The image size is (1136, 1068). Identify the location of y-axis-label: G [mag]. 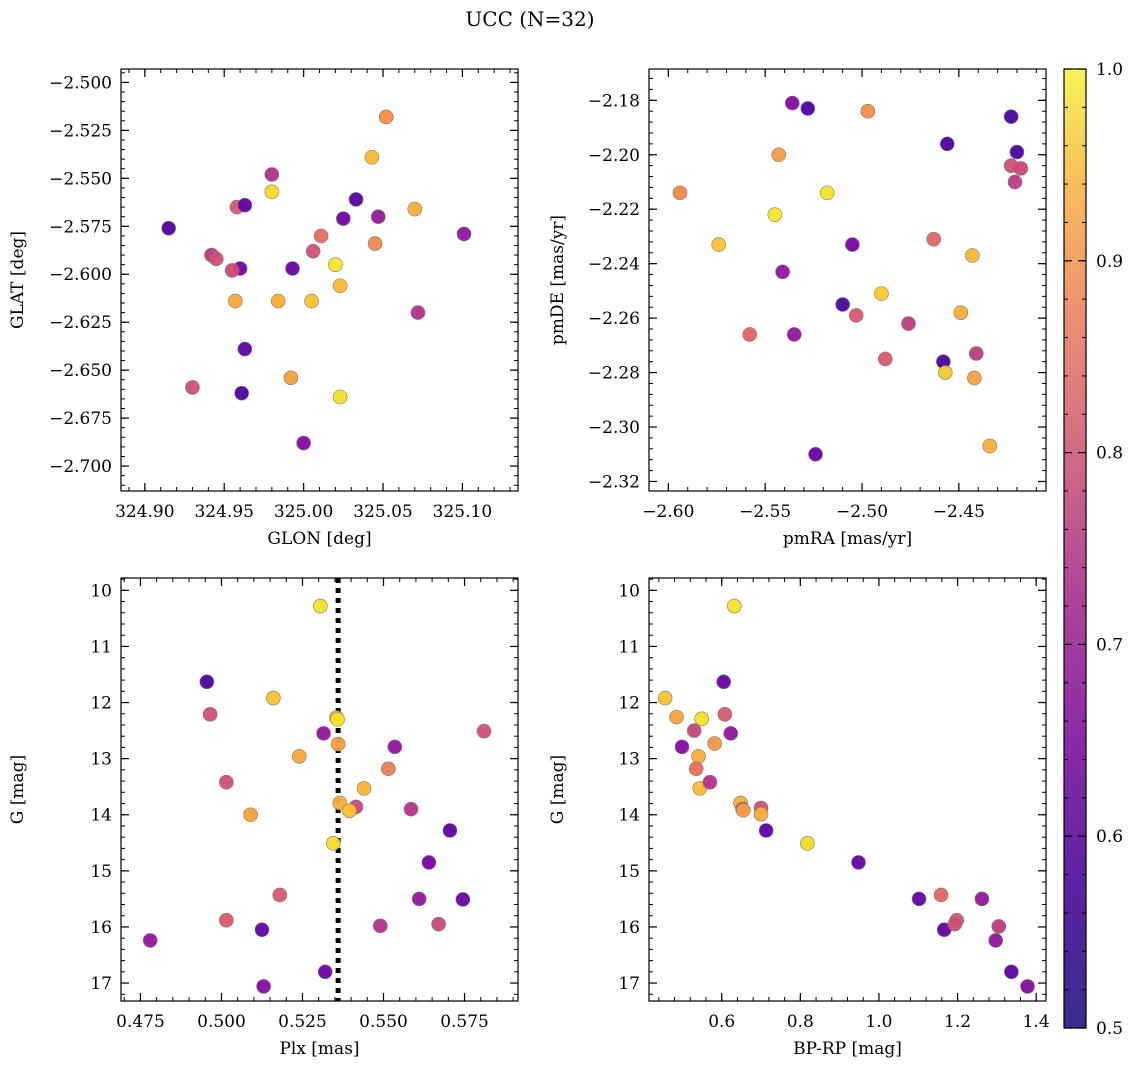
(558, 789).